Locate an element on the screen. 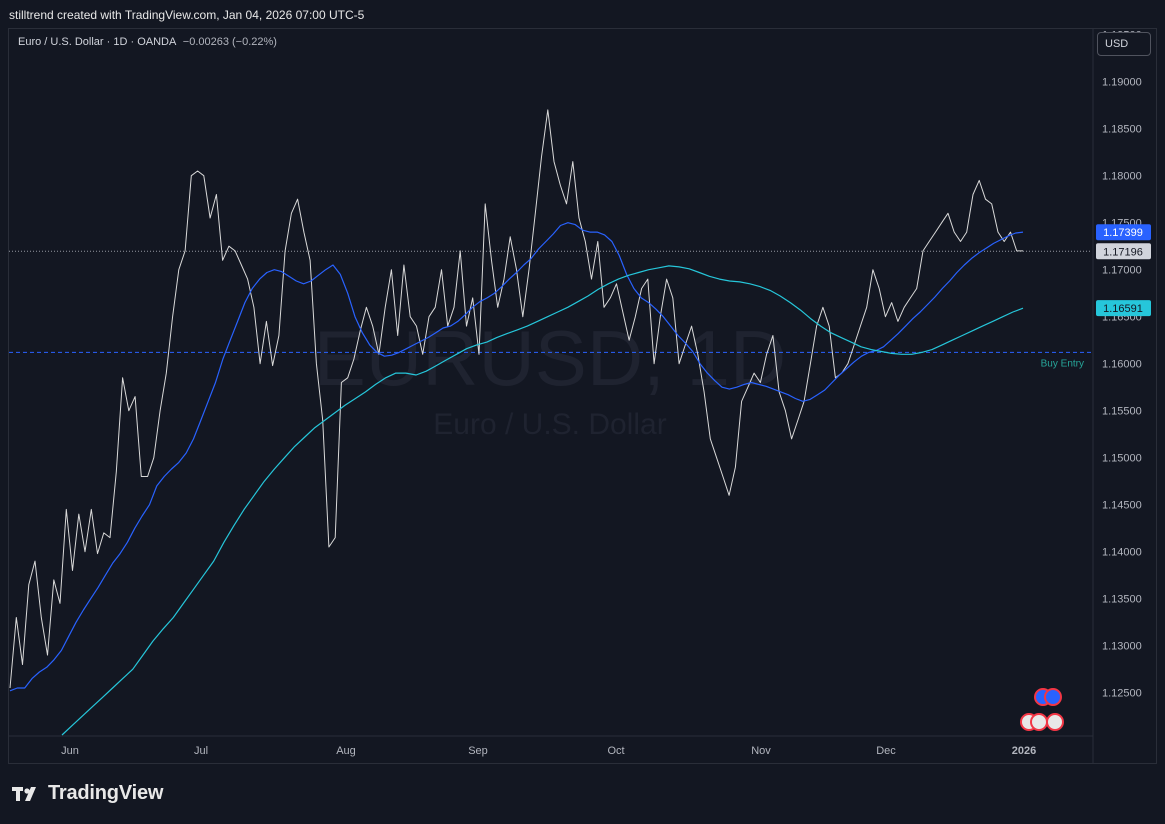 This screenshot has width=1165, height=824. symbol-change: −0.00263 (−0.22%) is located at coordinates (229, 42).